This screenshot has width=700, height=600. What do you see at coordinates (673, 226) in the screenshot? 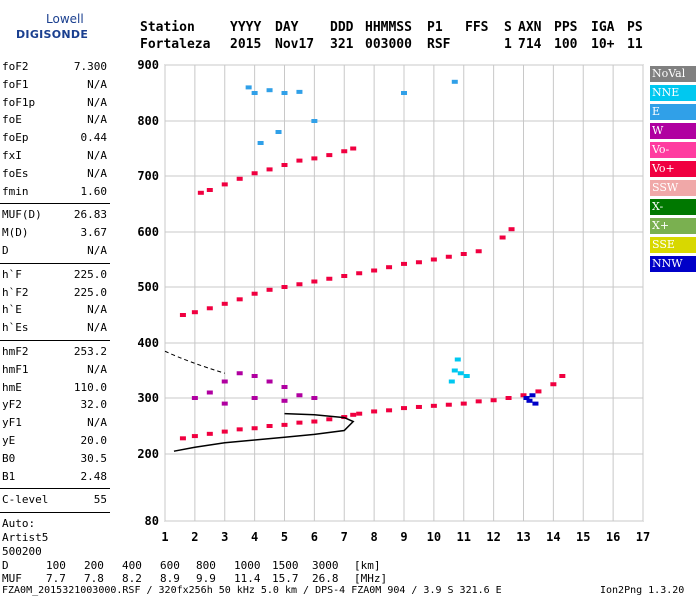
I see `legend-item-x: X+` at bounding box center [673, 226].